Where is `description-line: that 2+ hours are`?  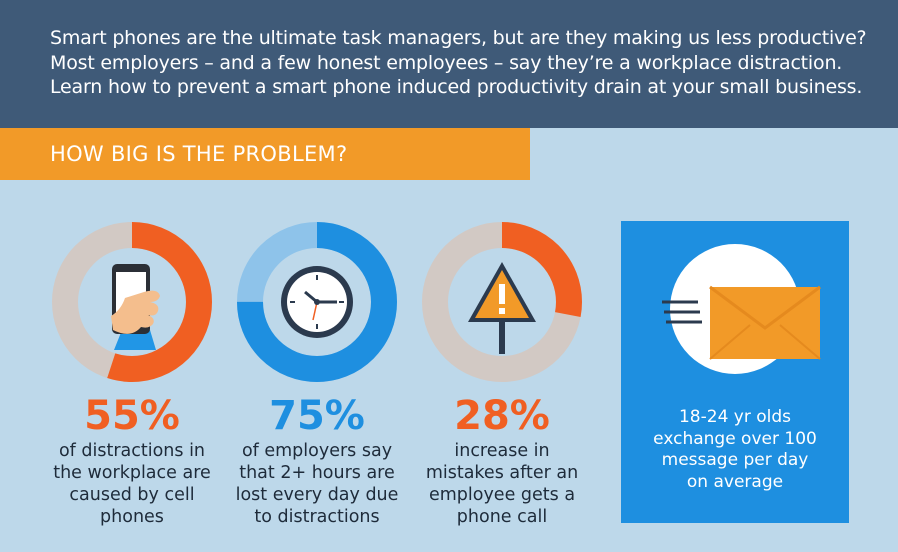
description-line: that 2+ hours are is located at coordinates (317, 473).